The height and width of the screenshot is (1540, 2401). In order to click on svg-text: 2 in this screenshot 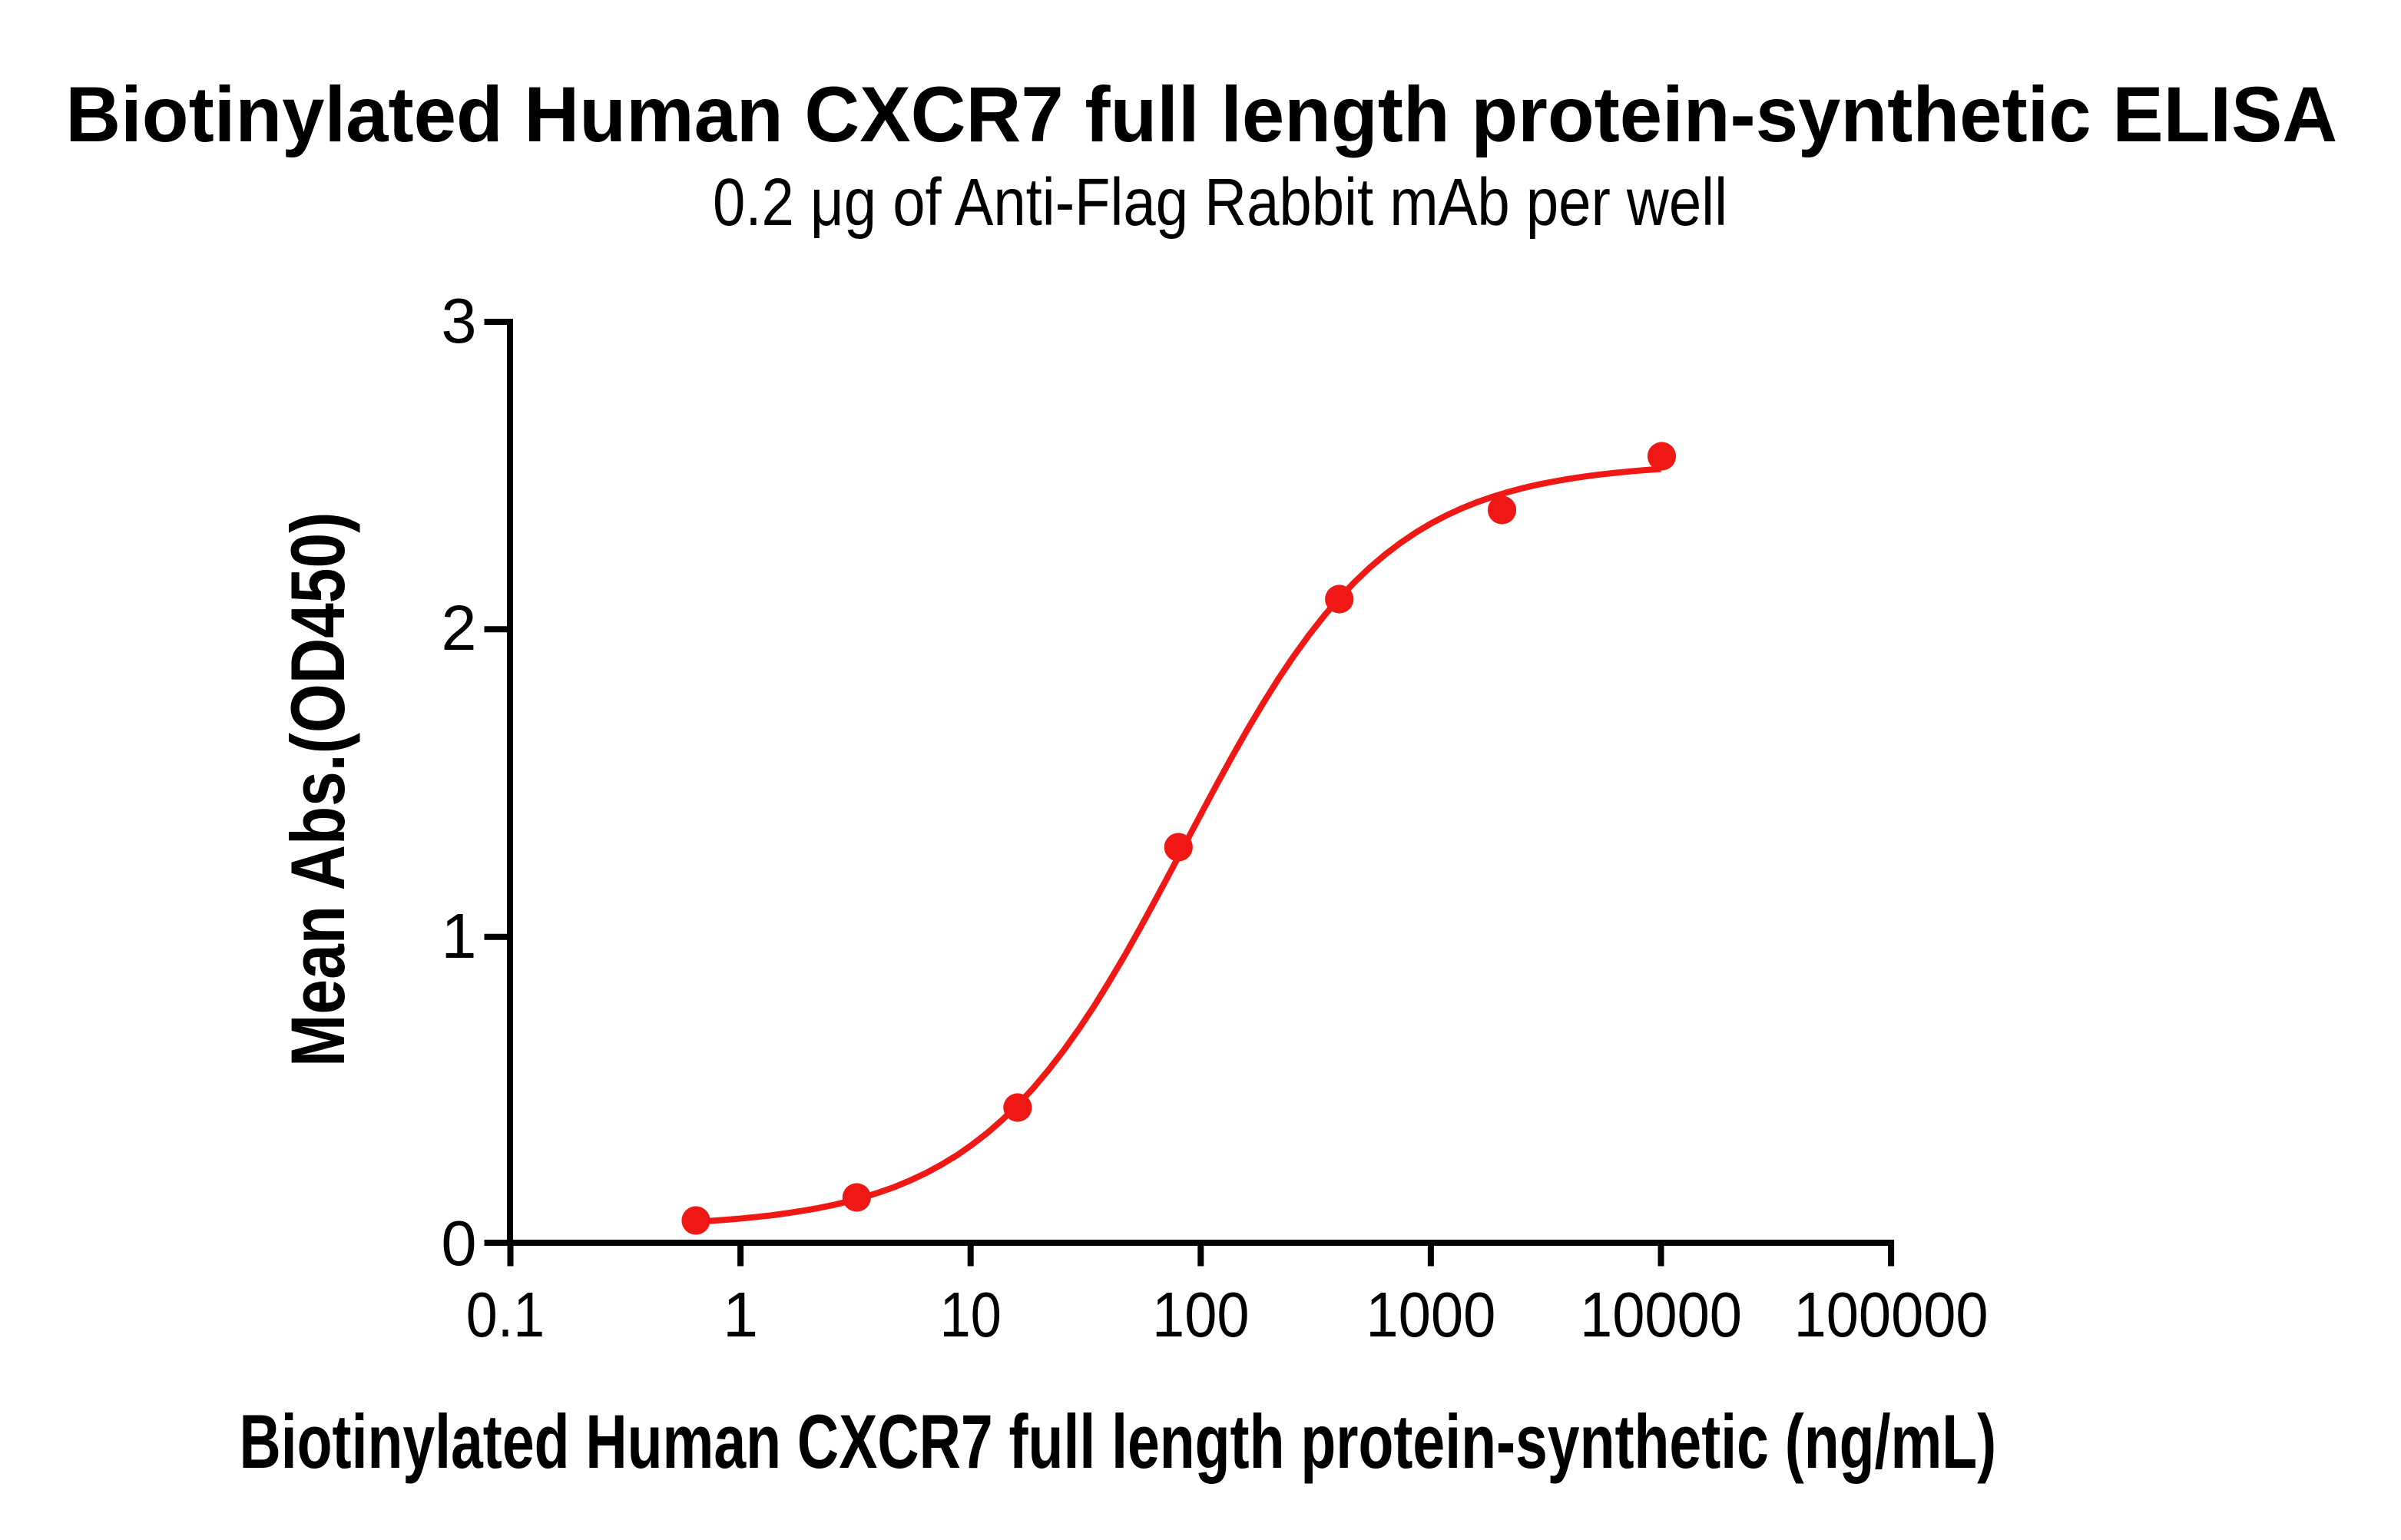, I will do `click(459, 628)`.